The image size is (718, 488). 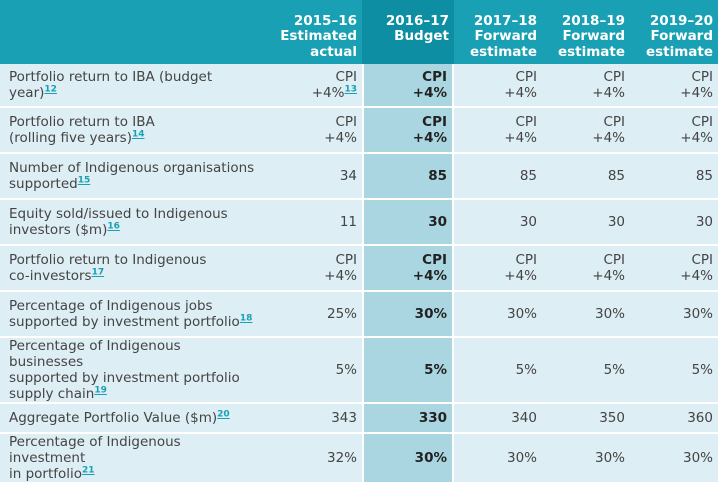 I want to click on cell-2015-16: 34, so click(x=312, y=177).